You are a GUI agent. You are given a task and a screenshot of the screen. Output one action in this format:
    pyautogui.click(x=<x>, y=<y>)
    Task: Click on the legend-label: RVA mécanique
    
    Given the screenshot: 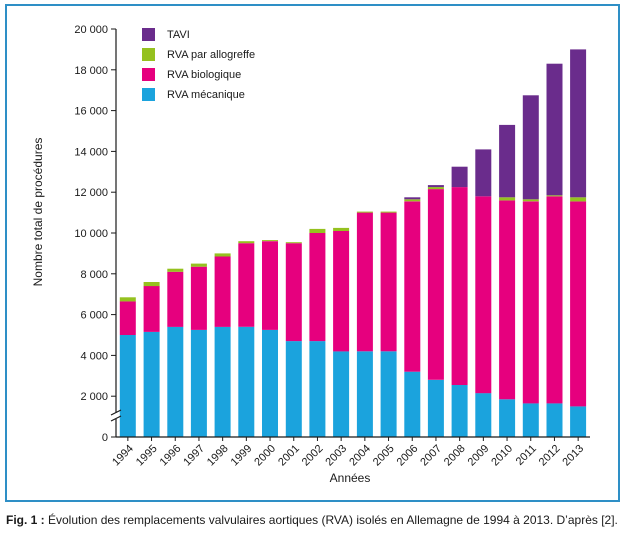 What is the action you would take?
    pyautogui.click(x=206, y=95)
    